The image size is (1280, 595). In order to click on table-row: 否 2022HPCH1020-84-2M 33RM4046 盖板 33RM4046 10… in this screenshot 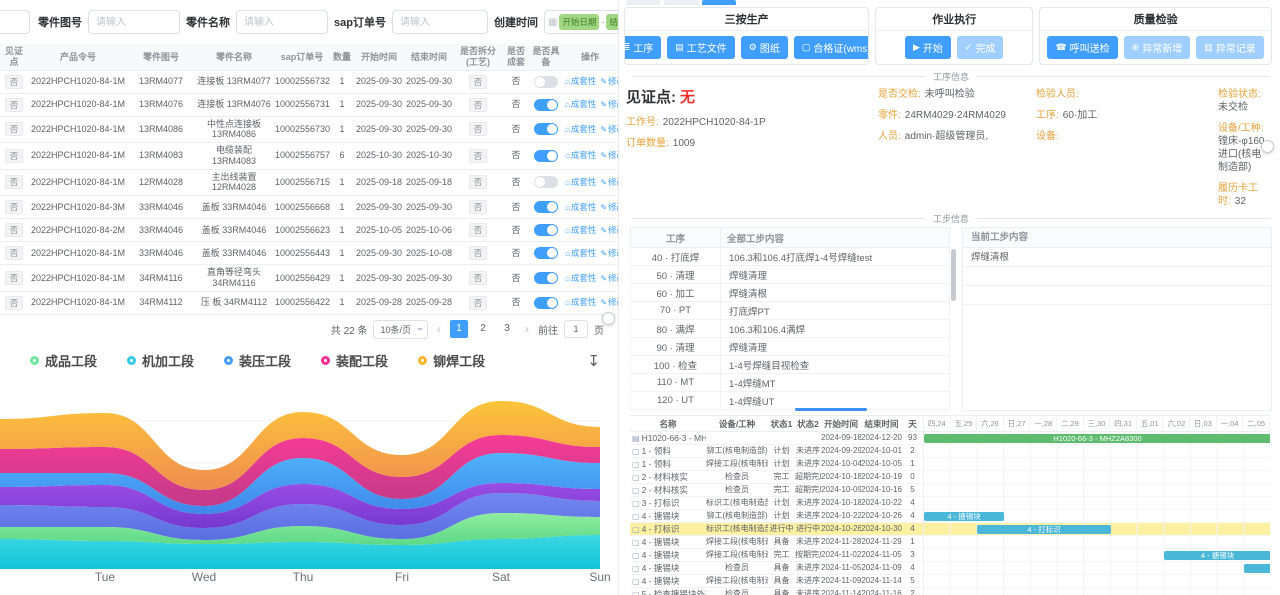, I will do `click(309, 230)`.